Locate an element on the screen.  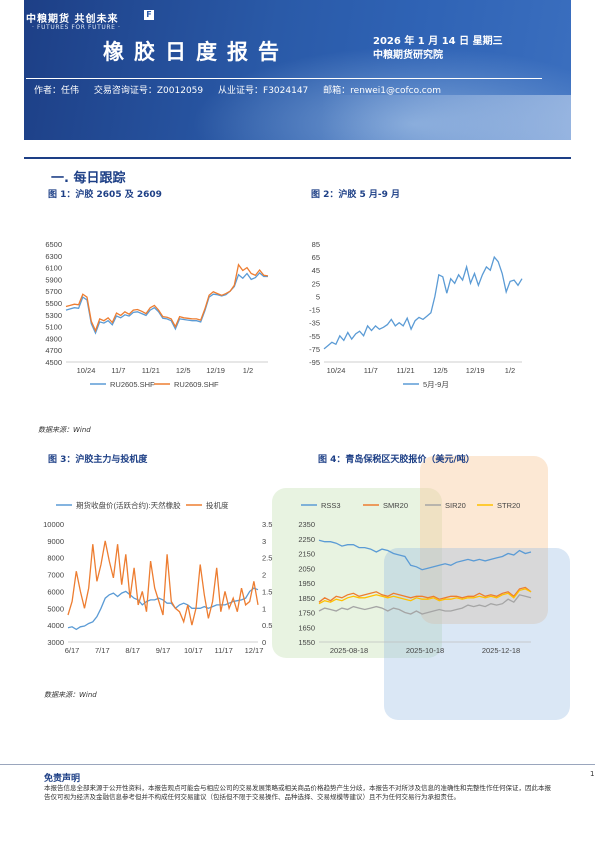
figure-1-caption: 图 1：沪胶 2605 及 2609 is located at coordinates (105, 195).